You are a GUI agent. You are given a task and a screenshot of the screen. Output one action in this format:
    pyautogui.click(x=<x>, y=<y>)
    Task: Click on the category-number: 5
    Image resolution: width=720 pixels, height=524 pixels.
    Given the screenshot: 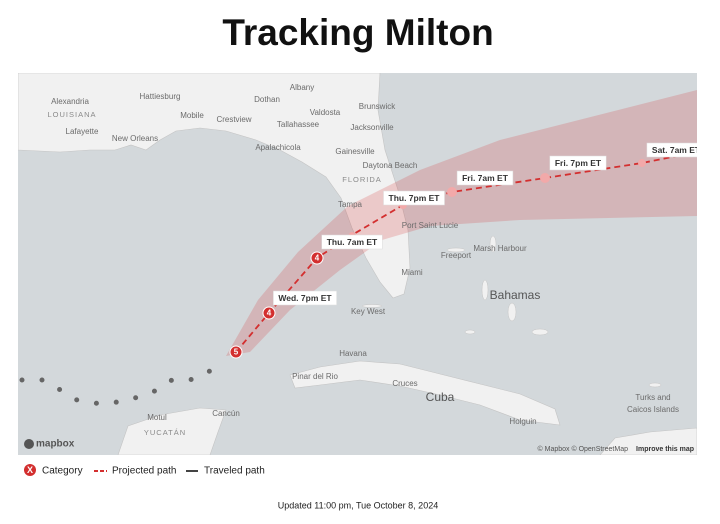 What is the action you would take?
    pyautogui.click(x=236, y=352)
    